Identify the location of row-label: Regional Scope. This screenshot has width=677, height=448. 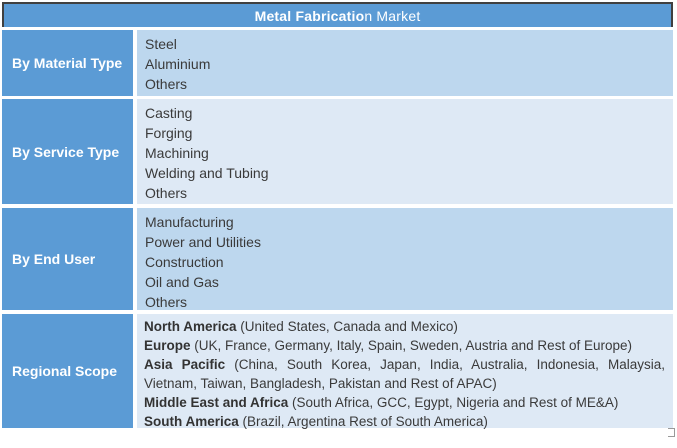
(67, 371).